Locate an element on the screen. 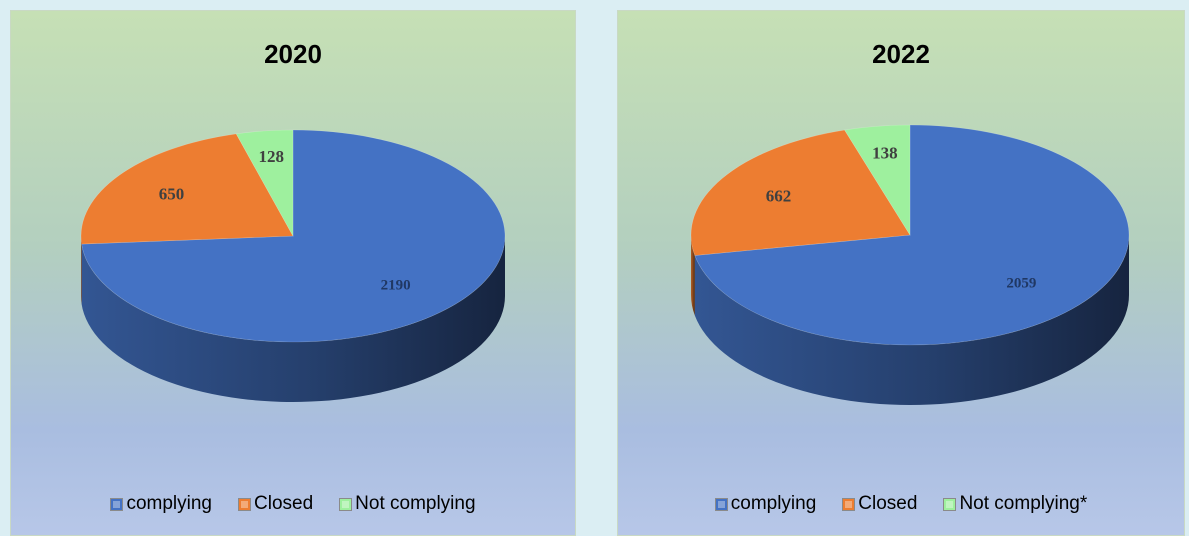 This screenshot has width=1189, height=536. legend-item-not-complying: Not complying* is located at coordinates (1015, 504).